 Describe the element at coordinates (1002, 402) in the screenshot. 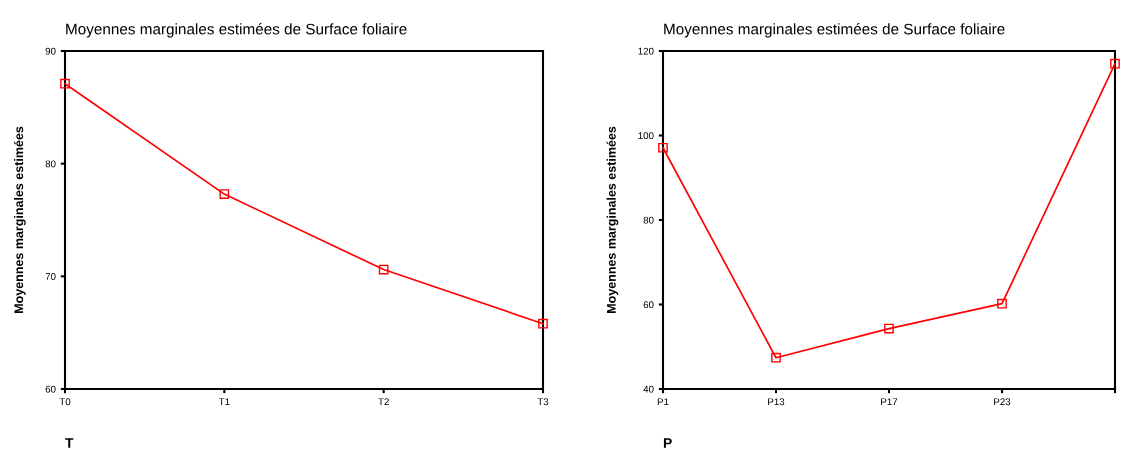

I see `x-tick-label: P23` at that location.